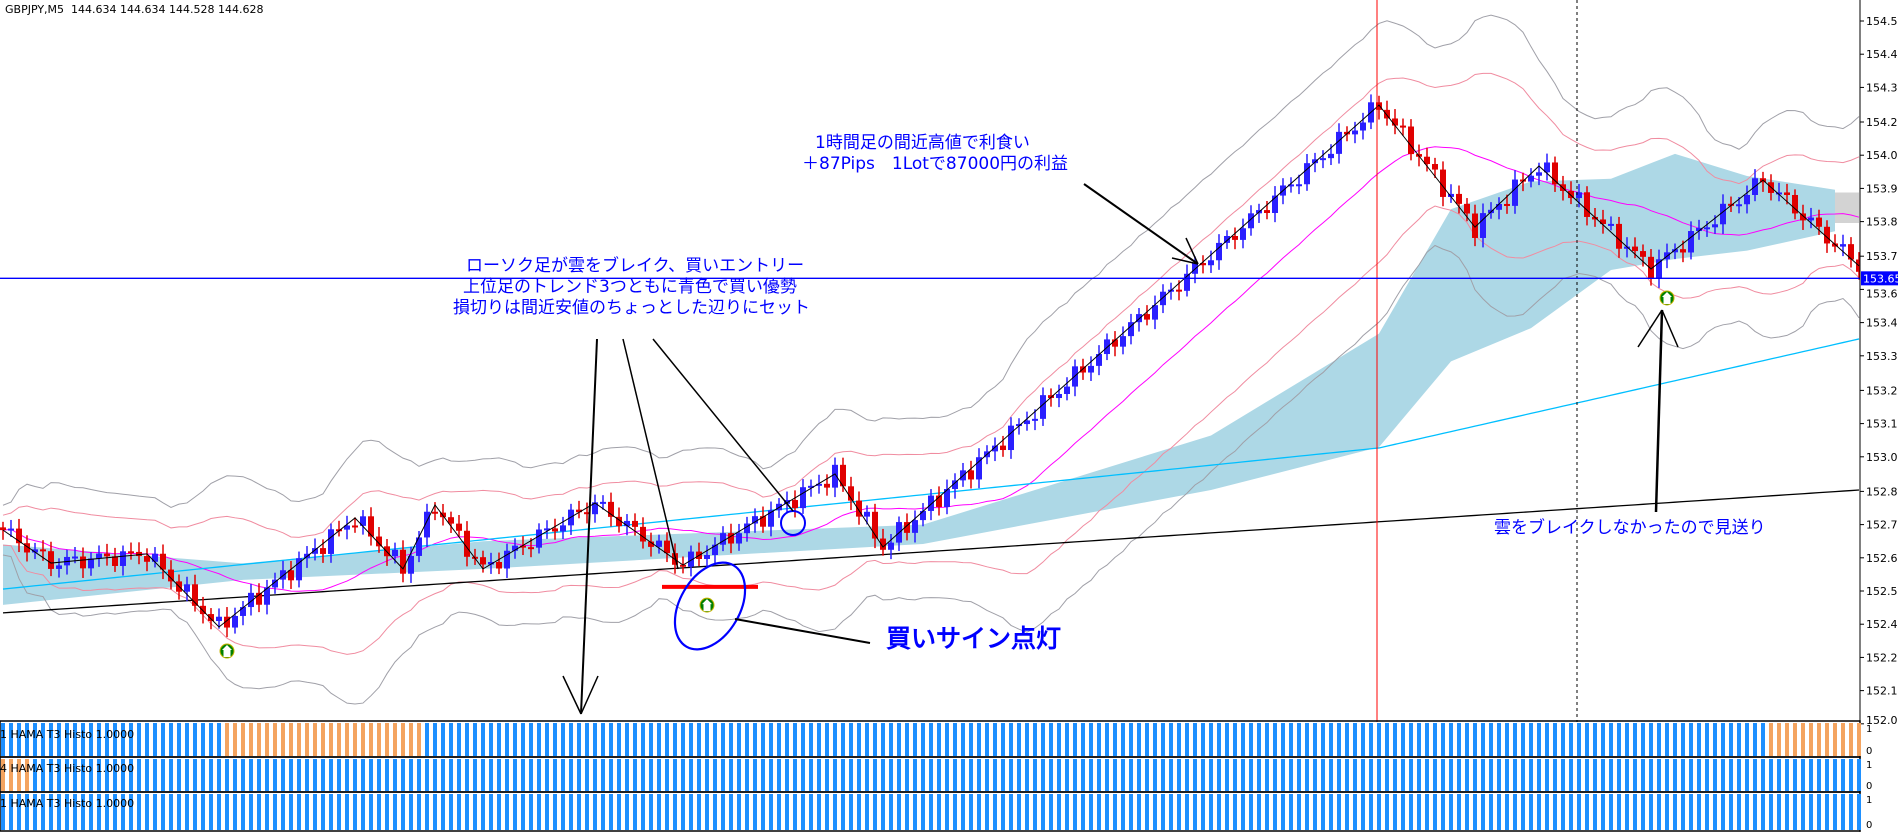 The image size is (1898, 832). Describe the element at coordinates (922, 143) in the screenshot. I see `takeprofit-line-1: 1時間足の間近高値で利食い` at that location.